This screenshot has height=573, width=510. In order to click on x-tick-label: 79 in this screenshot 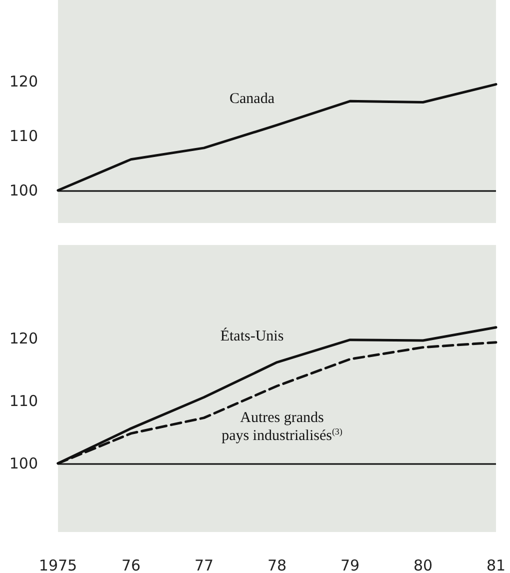, I will do `click(350, 564)`.